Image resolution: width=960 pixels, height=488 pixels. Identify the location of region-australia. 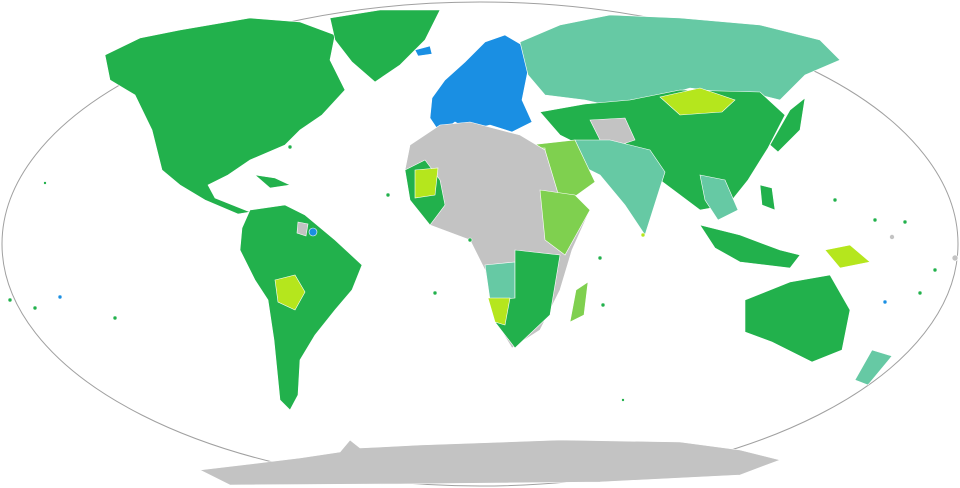
(797, 318).